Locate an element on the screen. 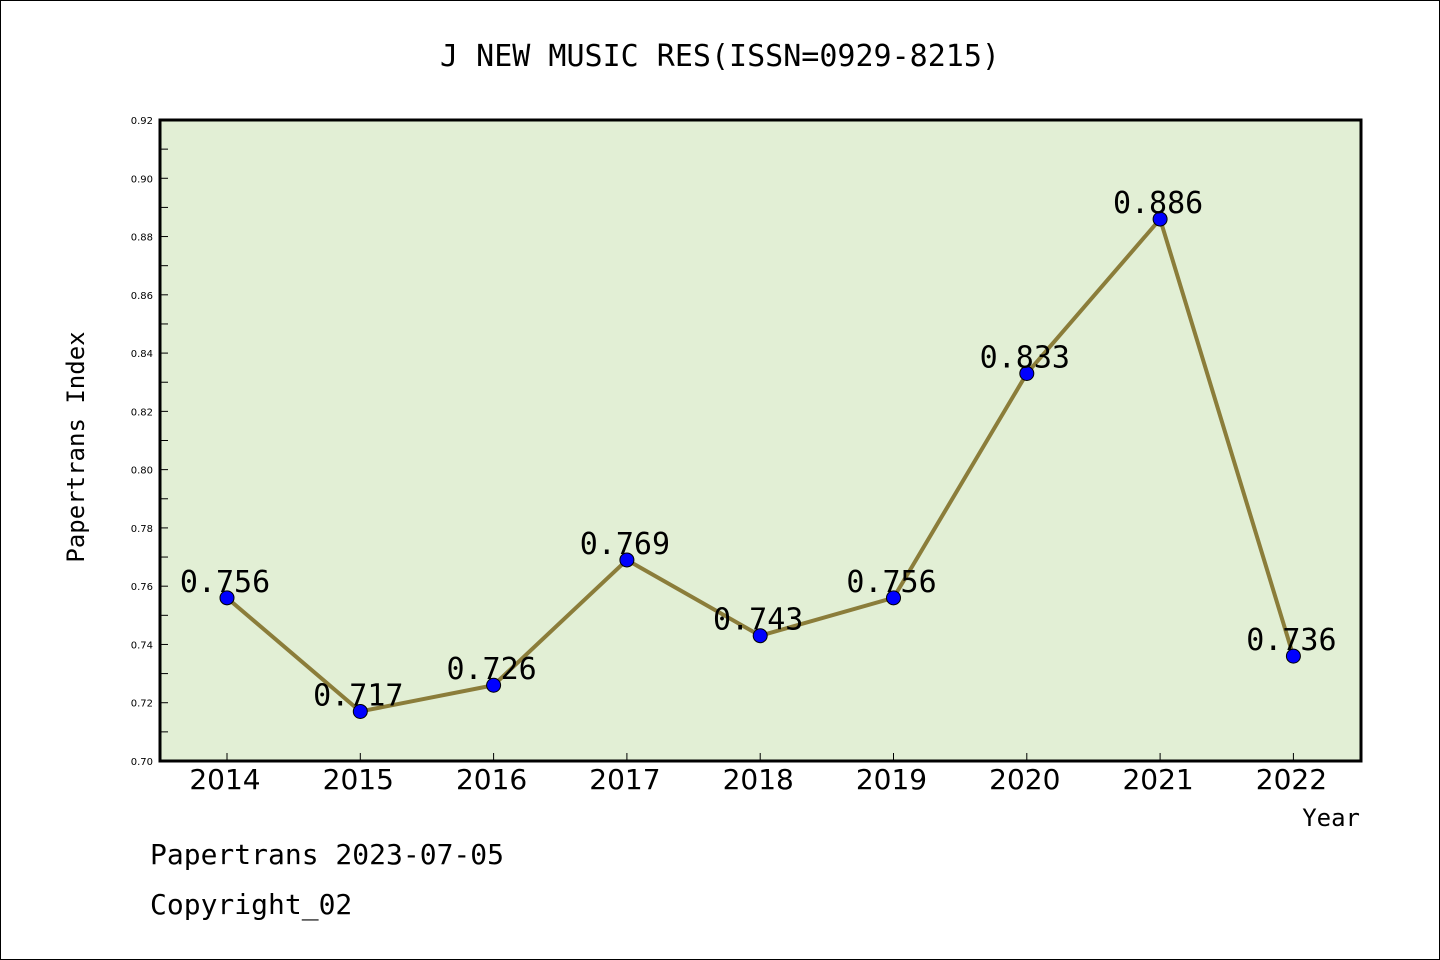  y-tick-label: 0.92 is located at coordinates (142, 121).